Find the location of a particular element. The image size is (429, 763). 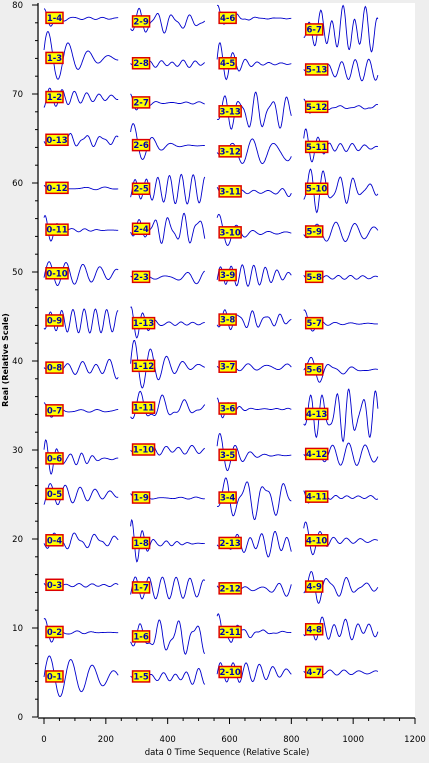

series-label-1-13: 1-13 is located at coordinates (143, 323).